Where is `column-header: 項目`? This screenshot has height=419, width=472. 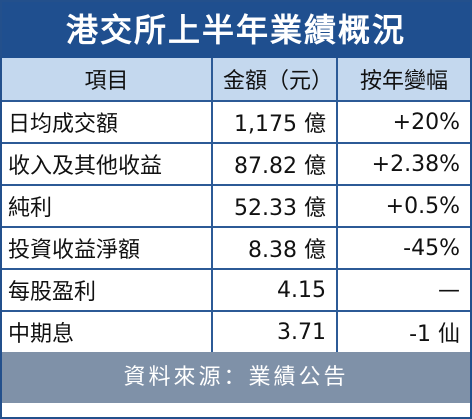 column-header: 項目 is located at coordinates (107, 80).